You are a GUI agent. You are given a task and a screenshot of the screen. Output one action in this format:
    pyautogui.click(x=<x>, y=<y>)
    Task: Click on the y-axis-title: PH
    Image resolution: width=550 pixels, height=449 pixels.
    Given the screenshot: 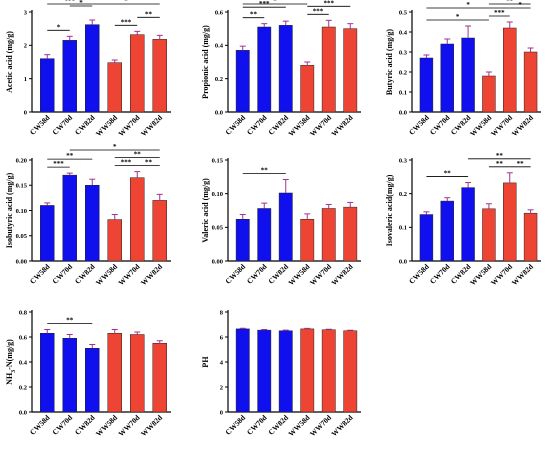 What is the action you would take?
    pyautogui.click(x=205, y=362)
    